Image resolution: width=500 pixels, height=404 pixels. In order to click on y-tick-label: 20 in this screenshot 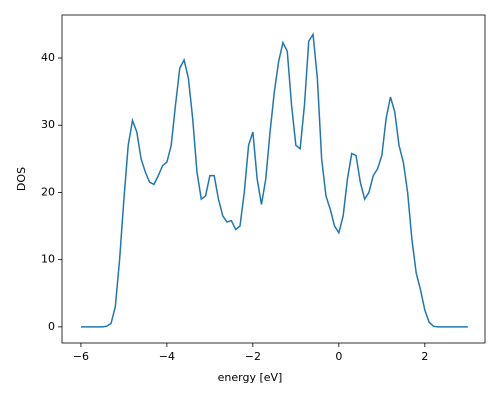, I will do `click(48, 191)`.